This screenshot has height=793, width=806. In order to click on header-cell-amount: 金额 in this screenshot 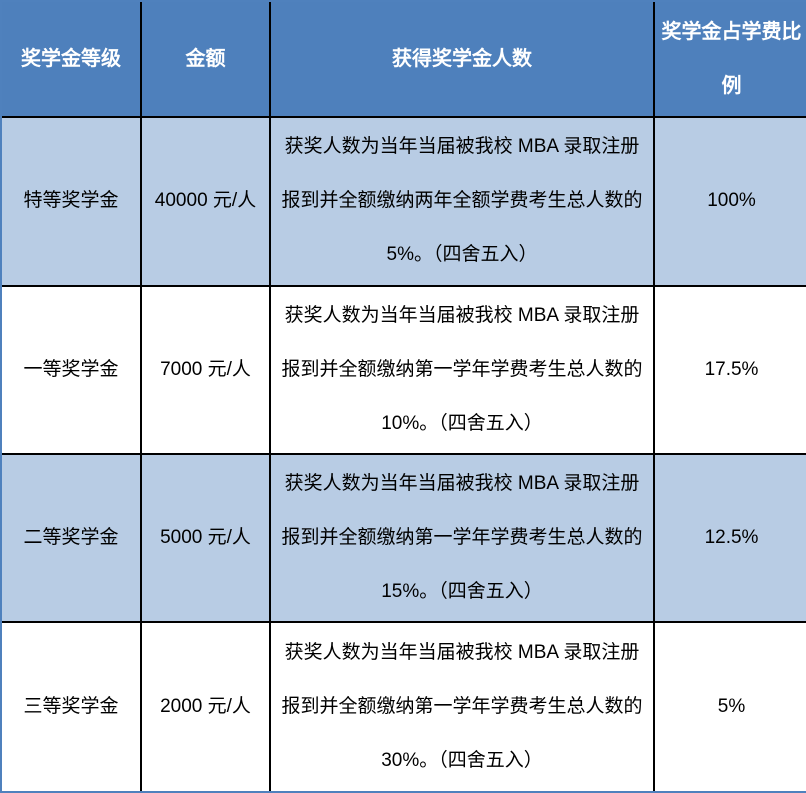, I will do `click(206, 60)`.